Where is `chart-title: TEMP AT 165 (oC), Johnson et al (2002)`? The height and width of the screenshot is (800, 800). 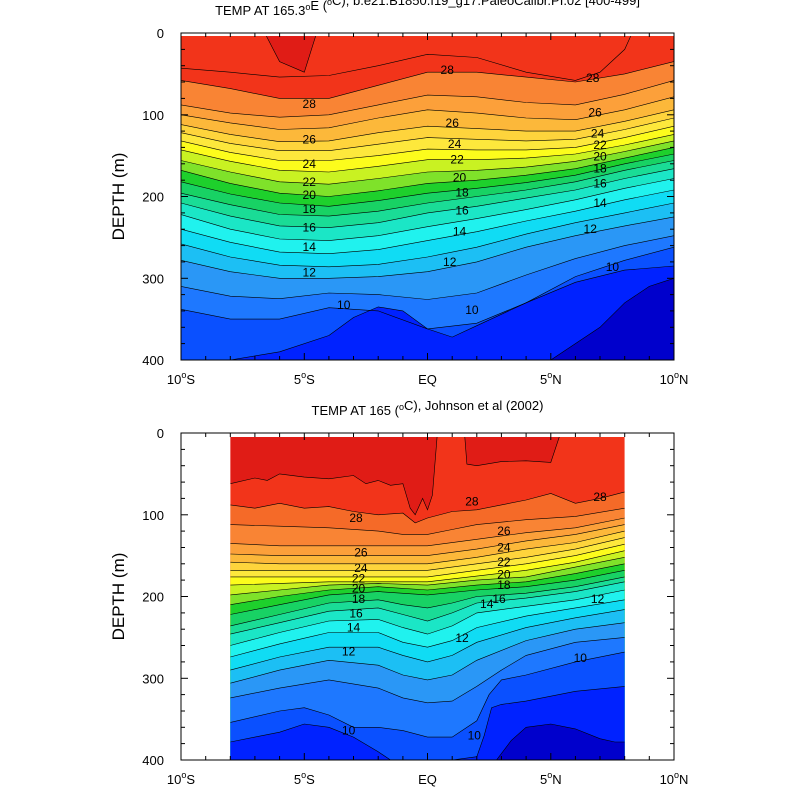
chart-title: TEMP AT 165 (oC), Johnson et al (2002) is located at coordinates (428, 408).